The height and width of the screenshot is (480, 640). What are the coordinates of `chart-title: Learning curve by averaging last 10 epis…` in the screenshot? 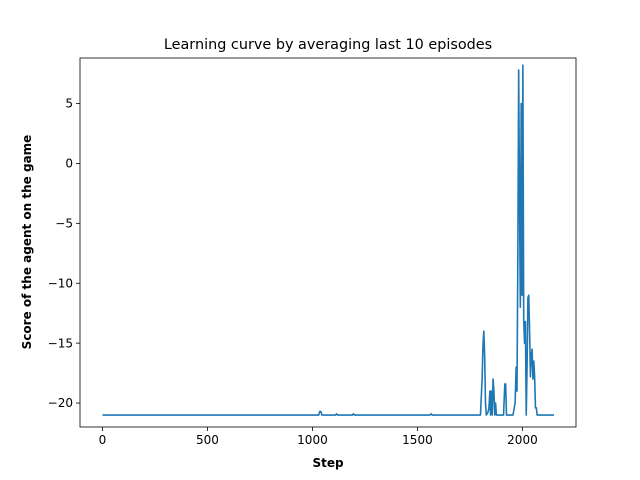 It's located at (328, 45).